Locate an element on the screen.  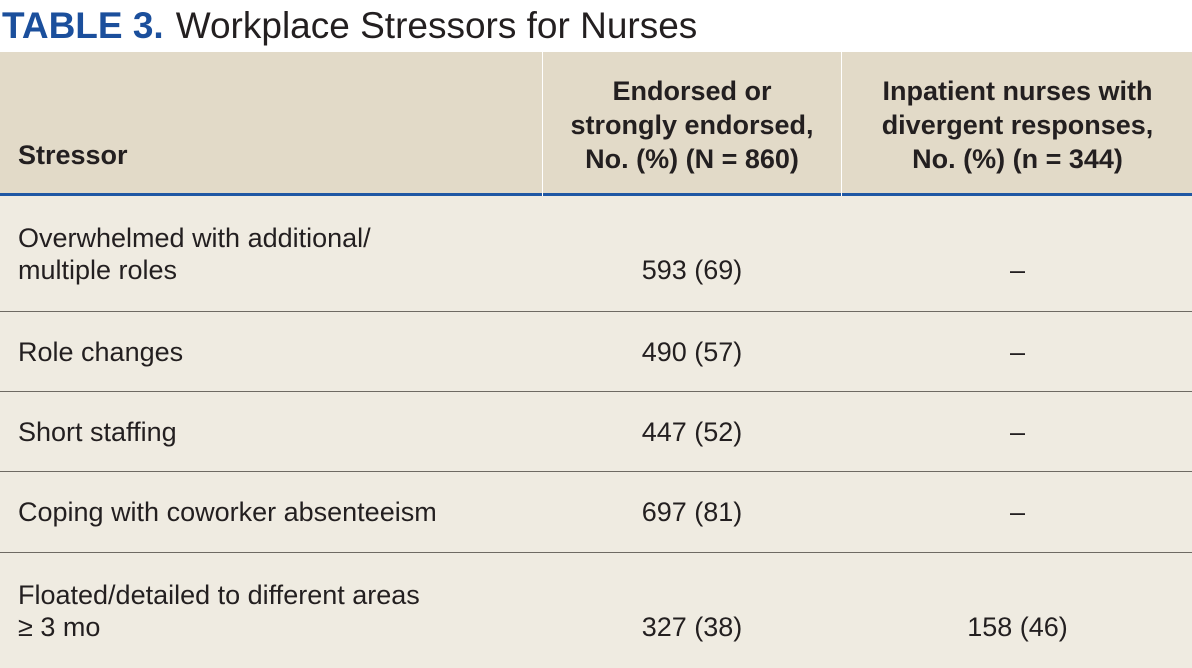
cell-endorsed: 490 (57) is located at coordinates (692, 352).